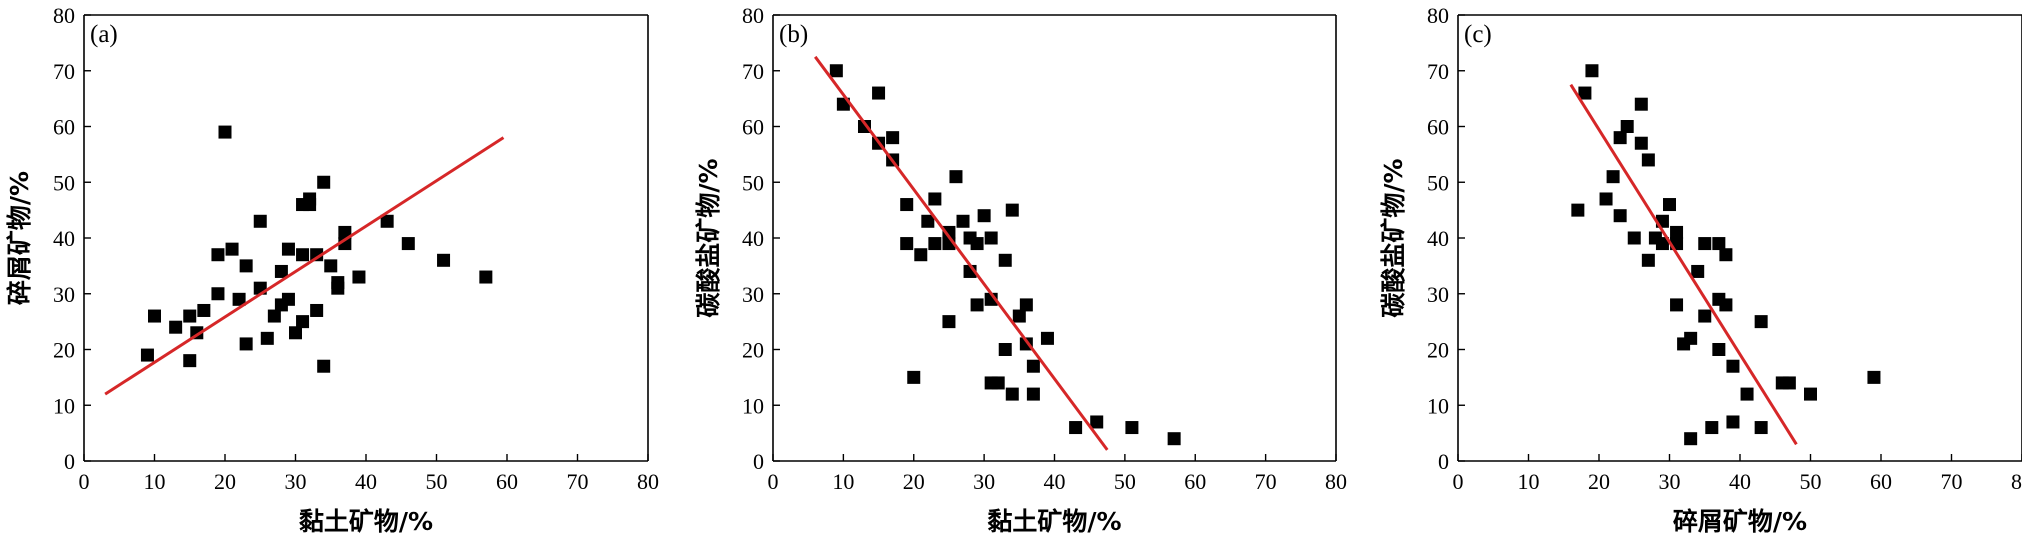 The image size is (2022, 538). I want to click on y-axis-title: 碎屑矿物/%, so click(19, 238).